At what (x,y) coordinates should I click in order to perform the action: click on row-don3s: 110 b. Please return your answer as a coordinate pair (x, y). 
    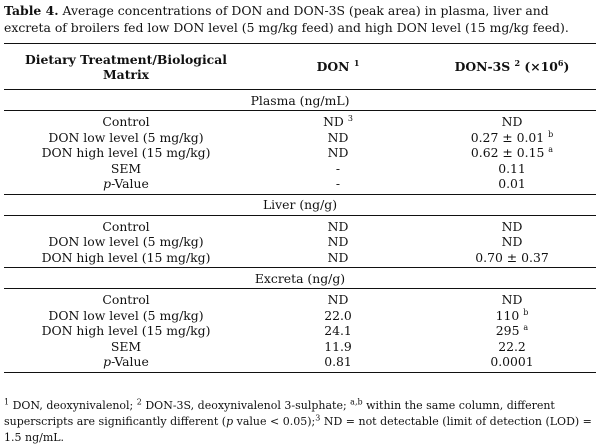
    Looking at the image, I should click on (512, 316).